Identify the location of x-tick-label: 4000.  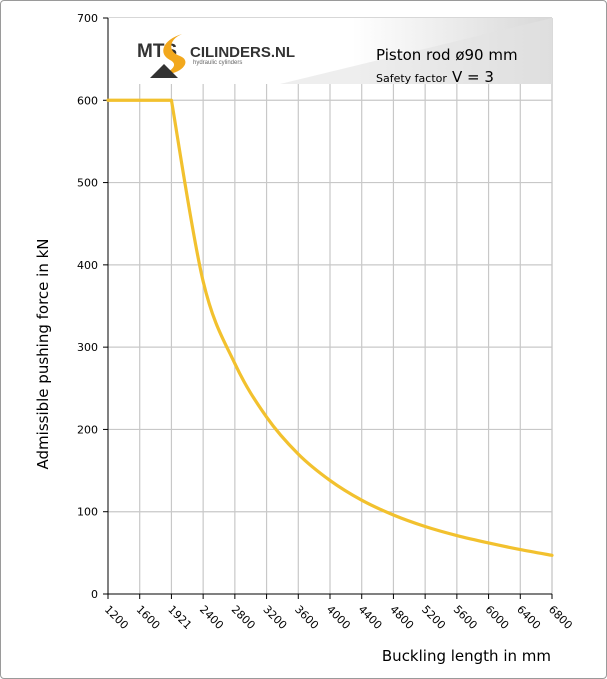
(338, 617).